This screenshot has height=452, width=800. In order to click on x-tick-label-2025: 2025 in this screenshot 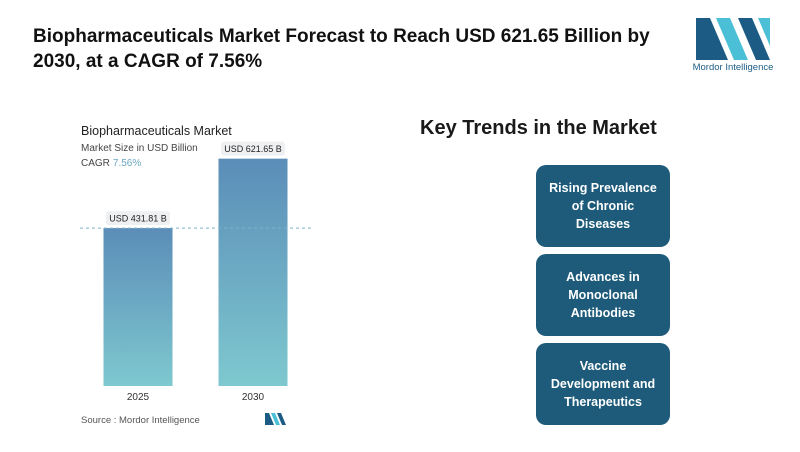, I will do `click(138, 397)`.